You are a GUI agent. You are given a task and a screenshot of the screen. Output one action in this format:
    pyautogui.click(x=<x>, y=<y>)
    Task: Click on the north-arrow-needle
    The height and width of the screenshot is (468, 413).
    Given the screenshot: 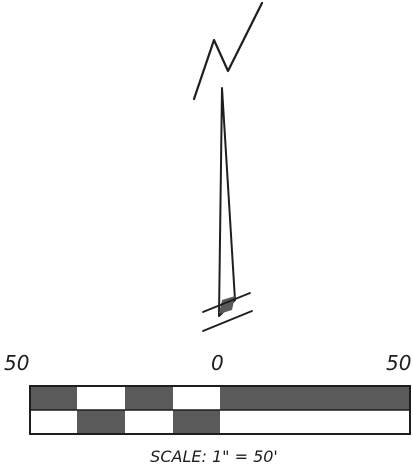 What is the action you would take?
    pyautogui.click(x=227, y=202)
    